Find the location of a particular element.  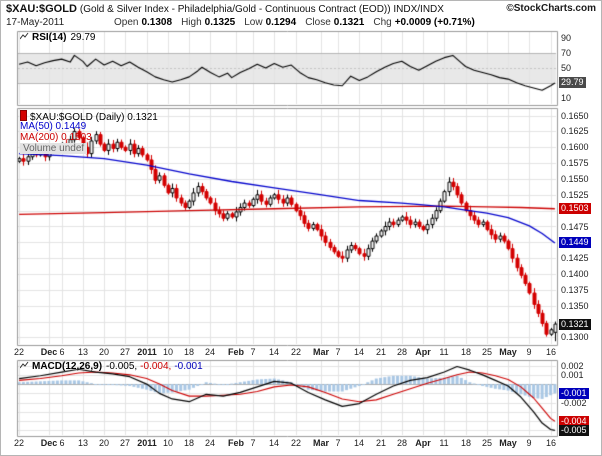

chg-label: Chg is located at coordinates (382, 22).